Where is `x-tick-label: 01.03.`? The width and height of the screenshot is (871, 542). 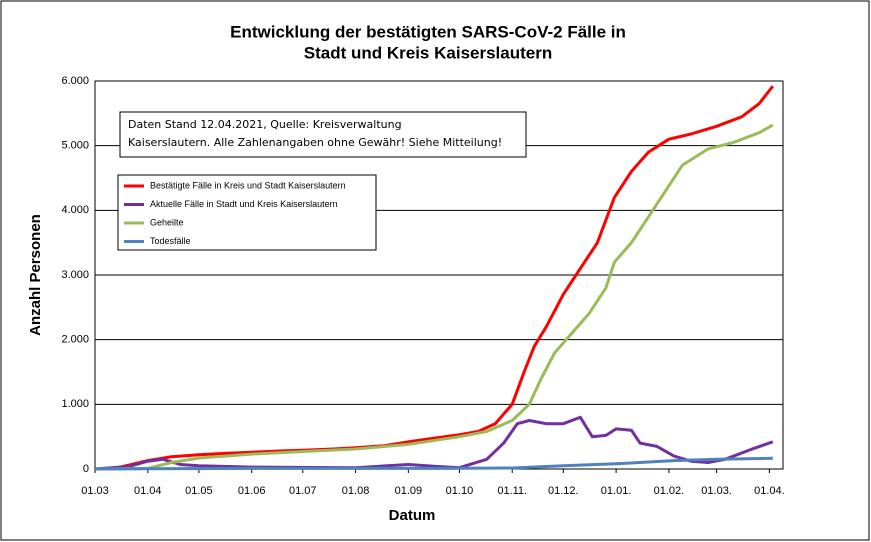
x-tick-label: 01.03. is located at coordinates (716, 491).